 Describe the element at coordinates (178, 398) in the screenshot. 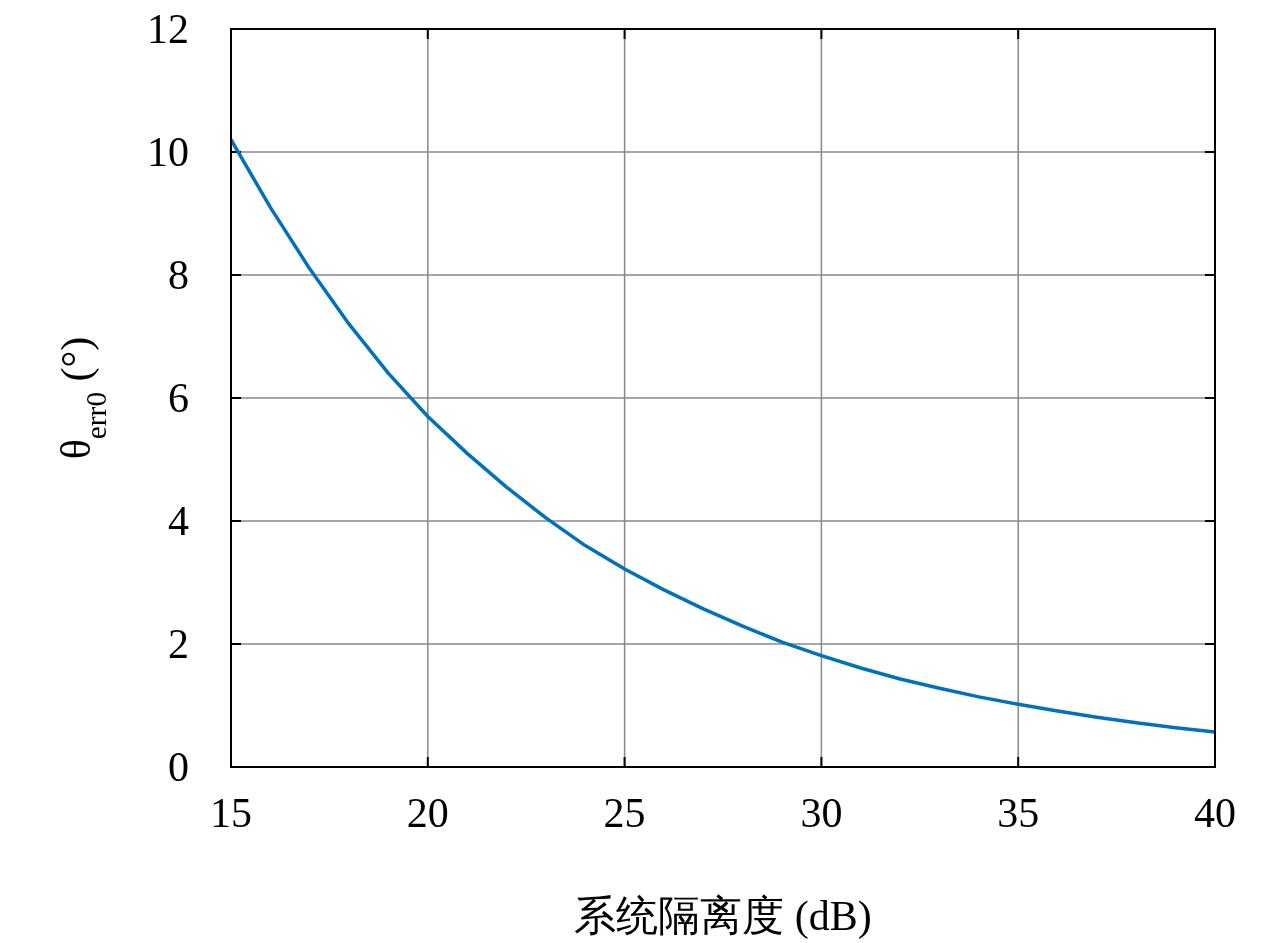

I see `y-tick-label: 6` at that location.